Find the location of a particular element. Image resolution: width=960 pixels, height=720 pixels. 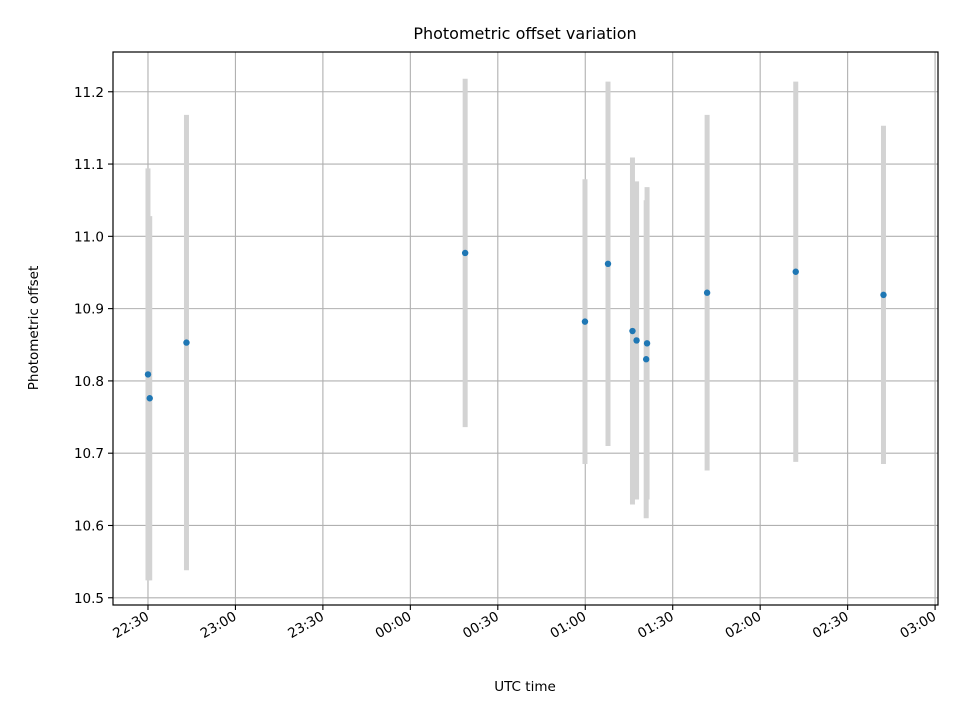

chart-title: Photometric offset variation is located at coordinates (524, 33).